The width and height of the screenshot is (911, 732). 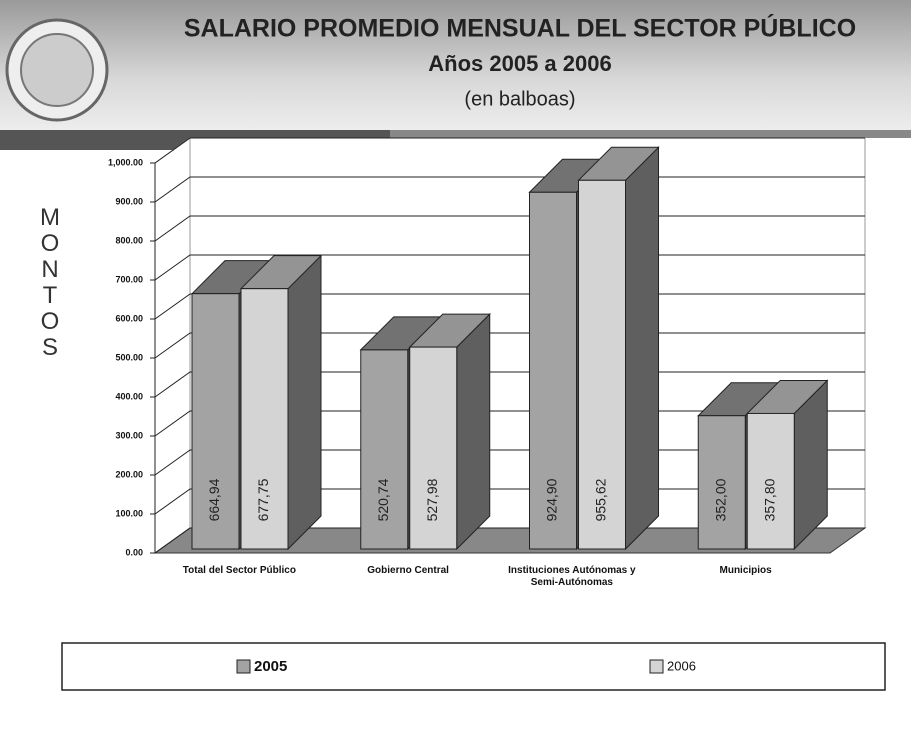 What do you see at coordinates (650, 134) in the screenshot?
I see `header-bar` at bounding box center [650, 134].